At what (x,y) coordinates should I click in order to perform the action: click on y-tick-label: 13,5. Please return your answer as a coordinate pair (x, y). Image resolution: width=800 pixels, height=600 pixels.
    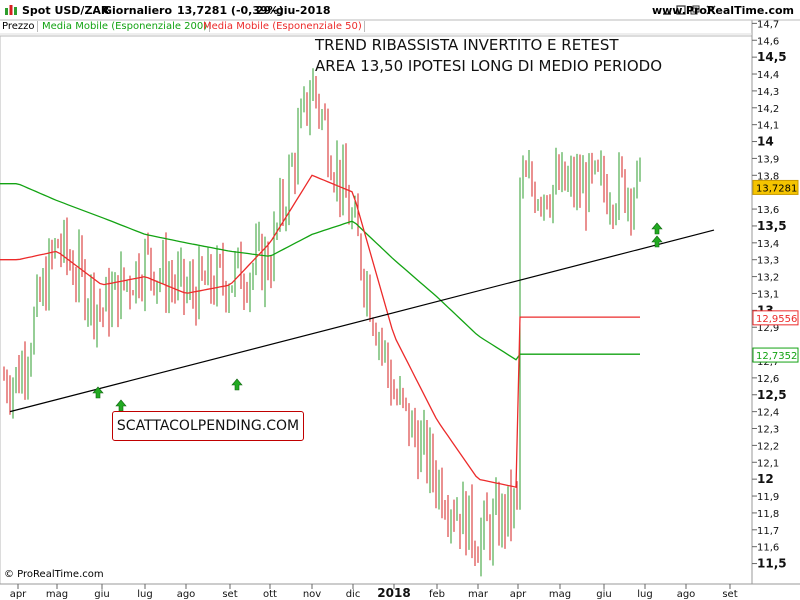
    Looking at the image, I should click on (772, 226).